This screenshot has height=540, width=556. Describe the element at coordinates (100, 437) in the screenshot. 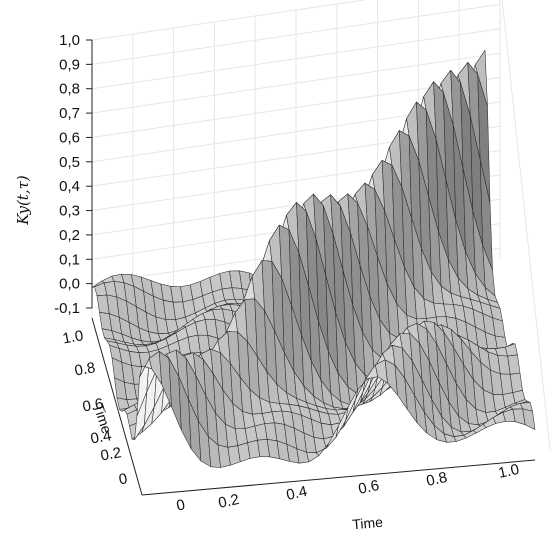

I see `y-tick-label: 0.4` at that location.